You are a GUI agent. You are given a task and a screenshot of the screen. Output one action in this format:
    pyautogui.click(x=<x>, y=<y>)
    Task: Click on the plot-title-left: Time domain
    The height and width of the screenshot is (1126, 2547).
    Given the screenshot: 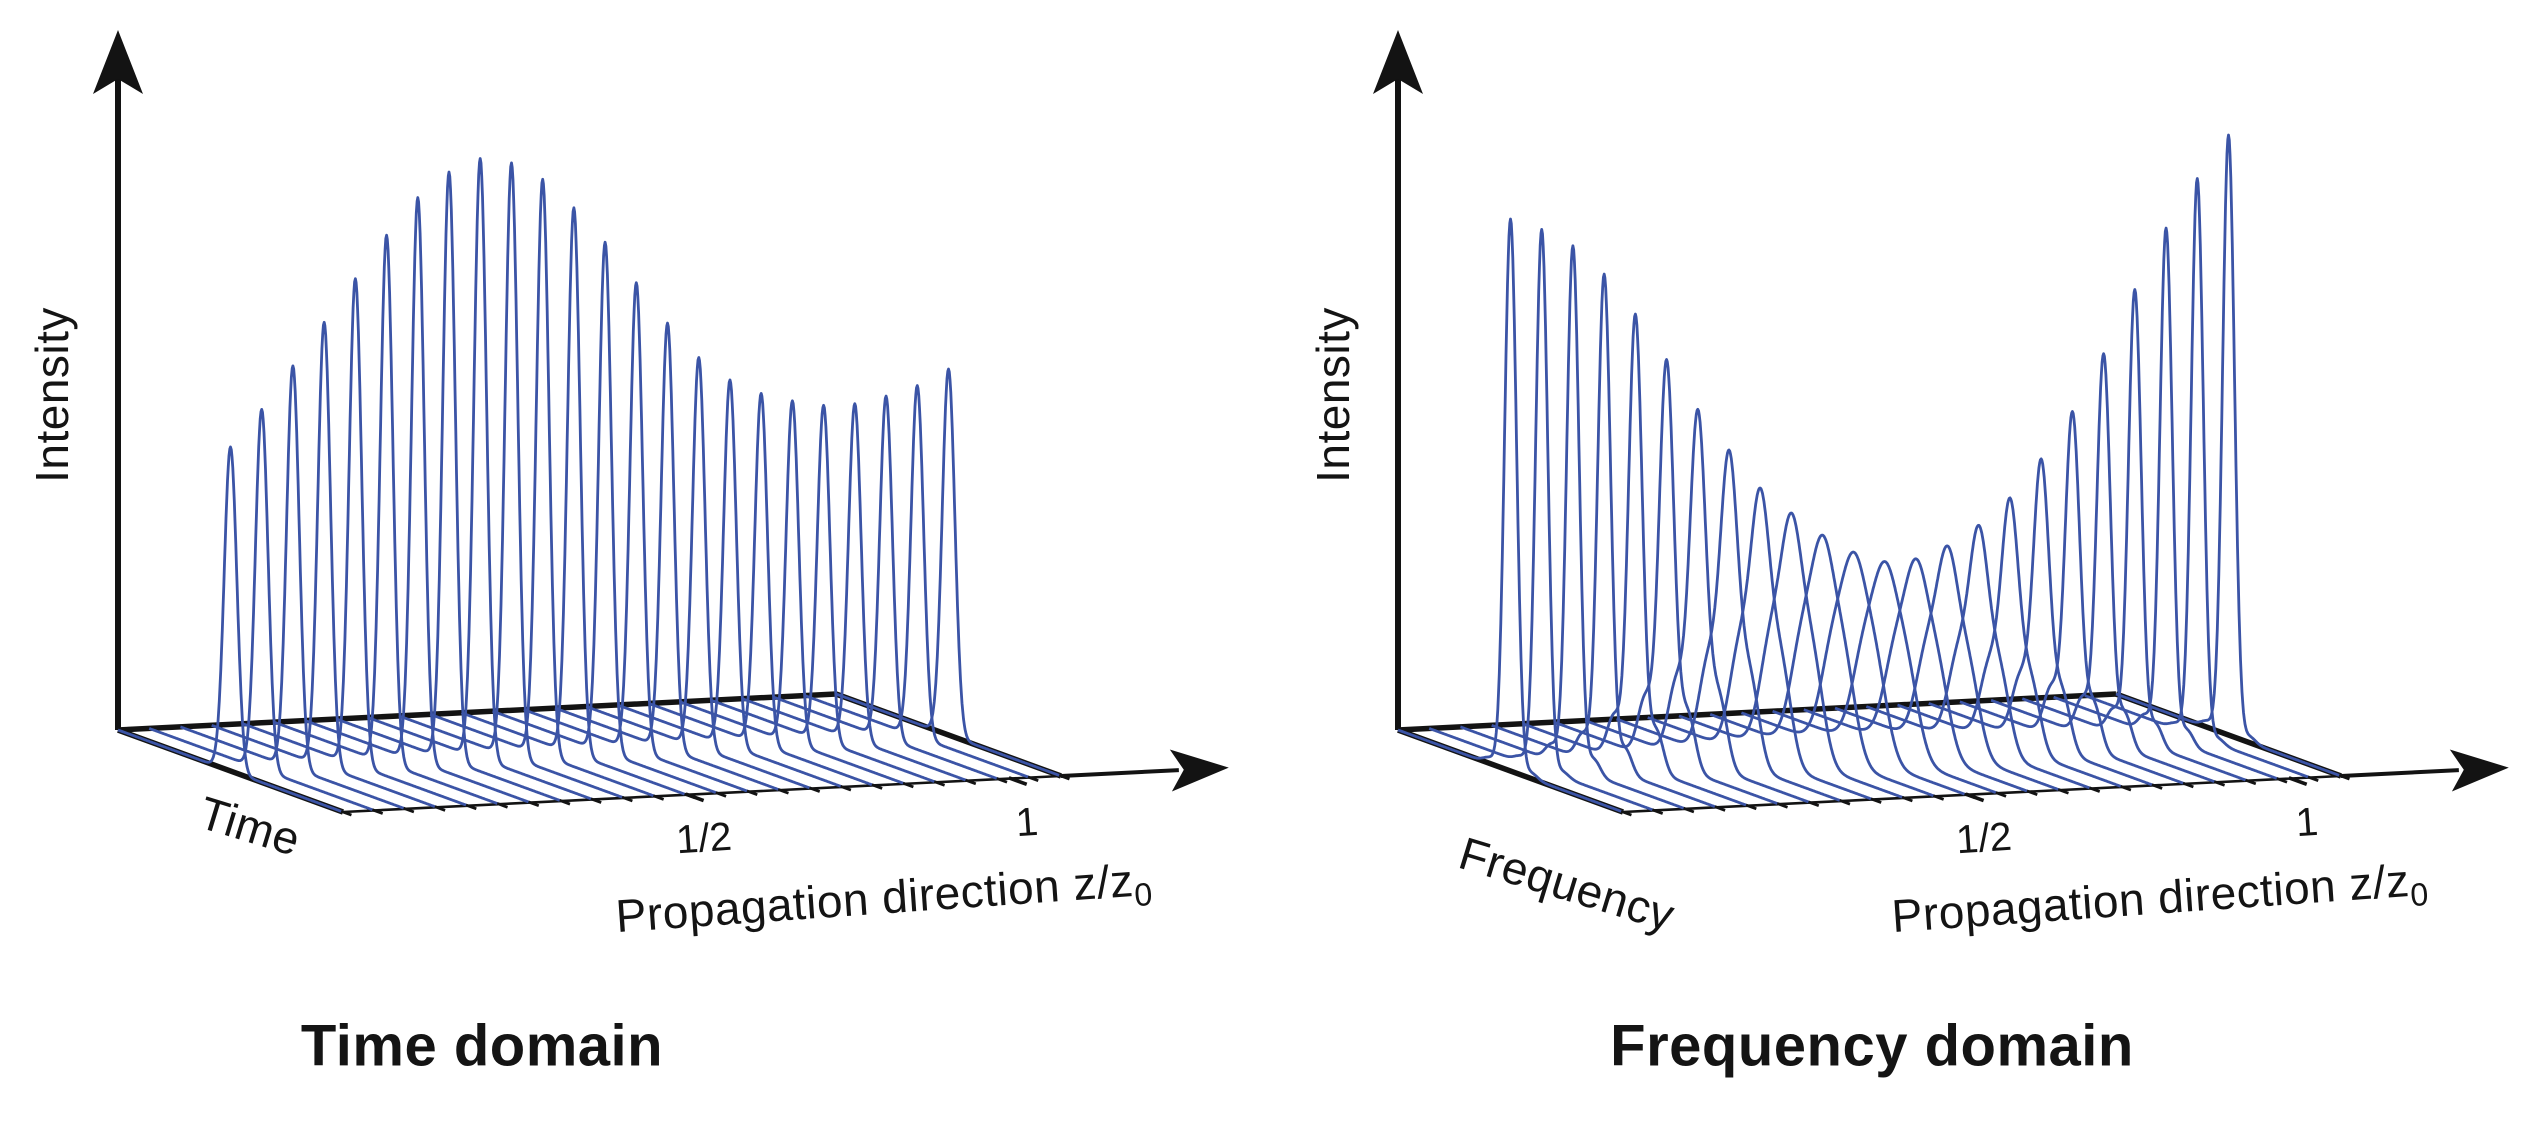 What is the action you would take?
    pyautogui.click(x=482, y=1046)
    